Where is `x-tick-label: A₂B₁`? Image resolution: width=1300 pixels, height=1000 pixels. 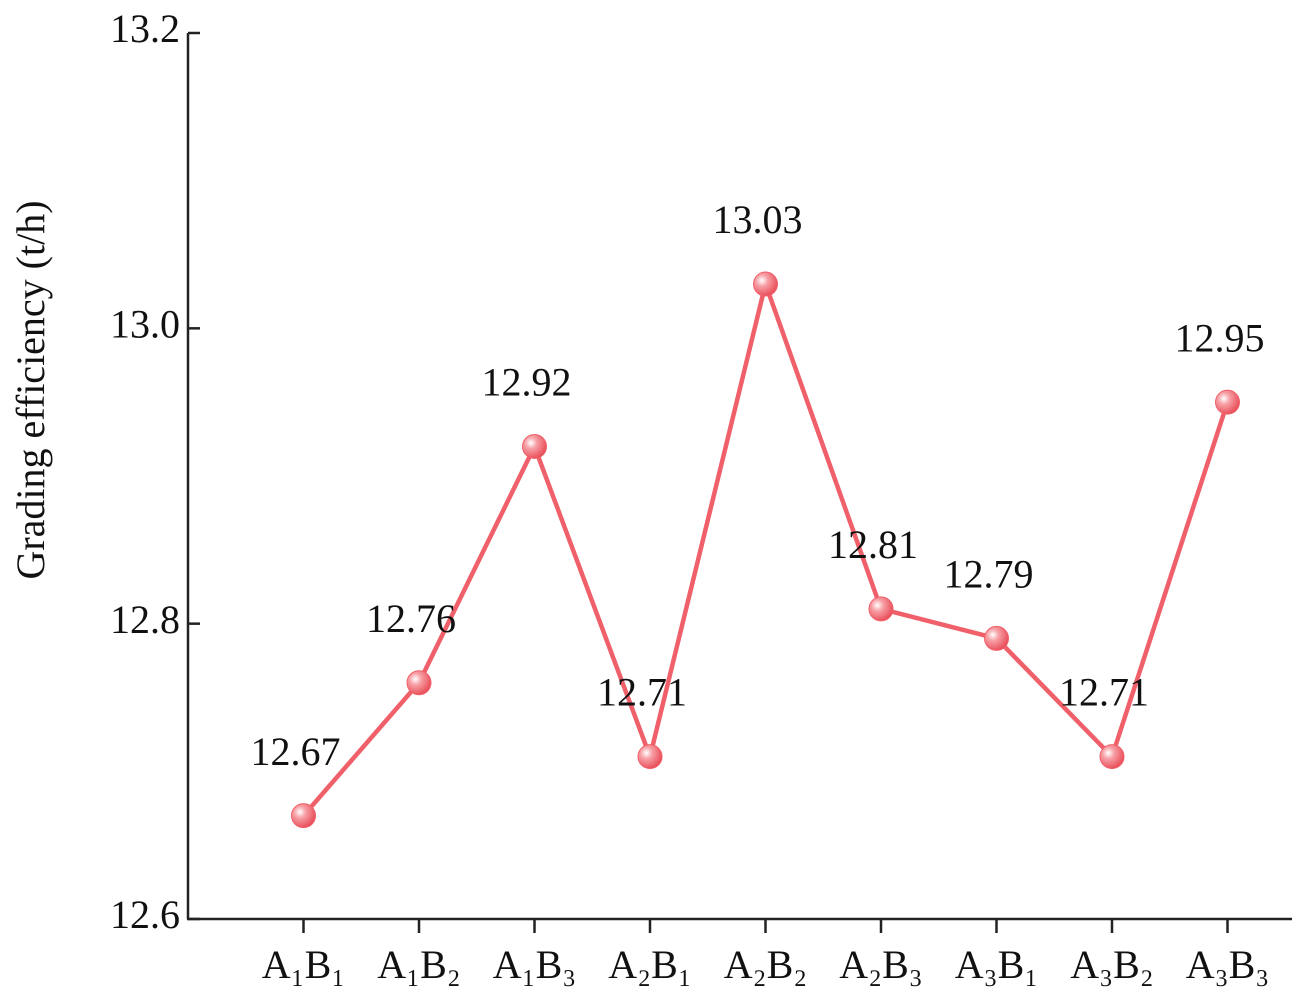 x-tick-label: A₂B₁ is located at coordinates (649, 964).